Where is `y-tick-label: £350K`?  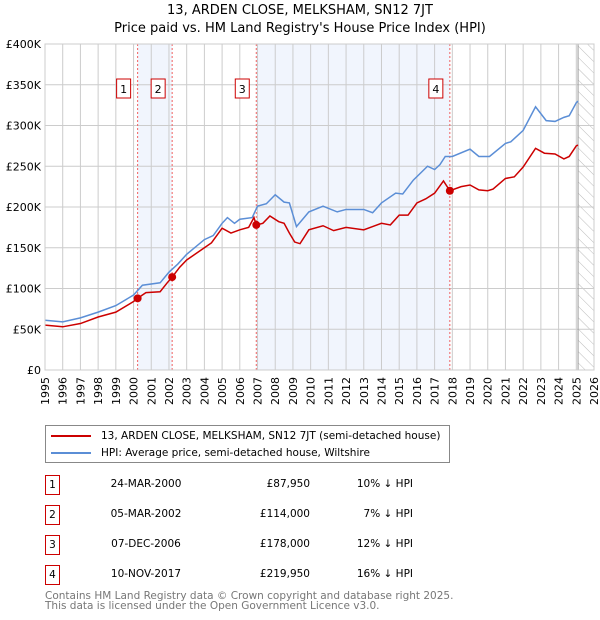 y-tick-label: £350K is located at coordinates (24, 85).